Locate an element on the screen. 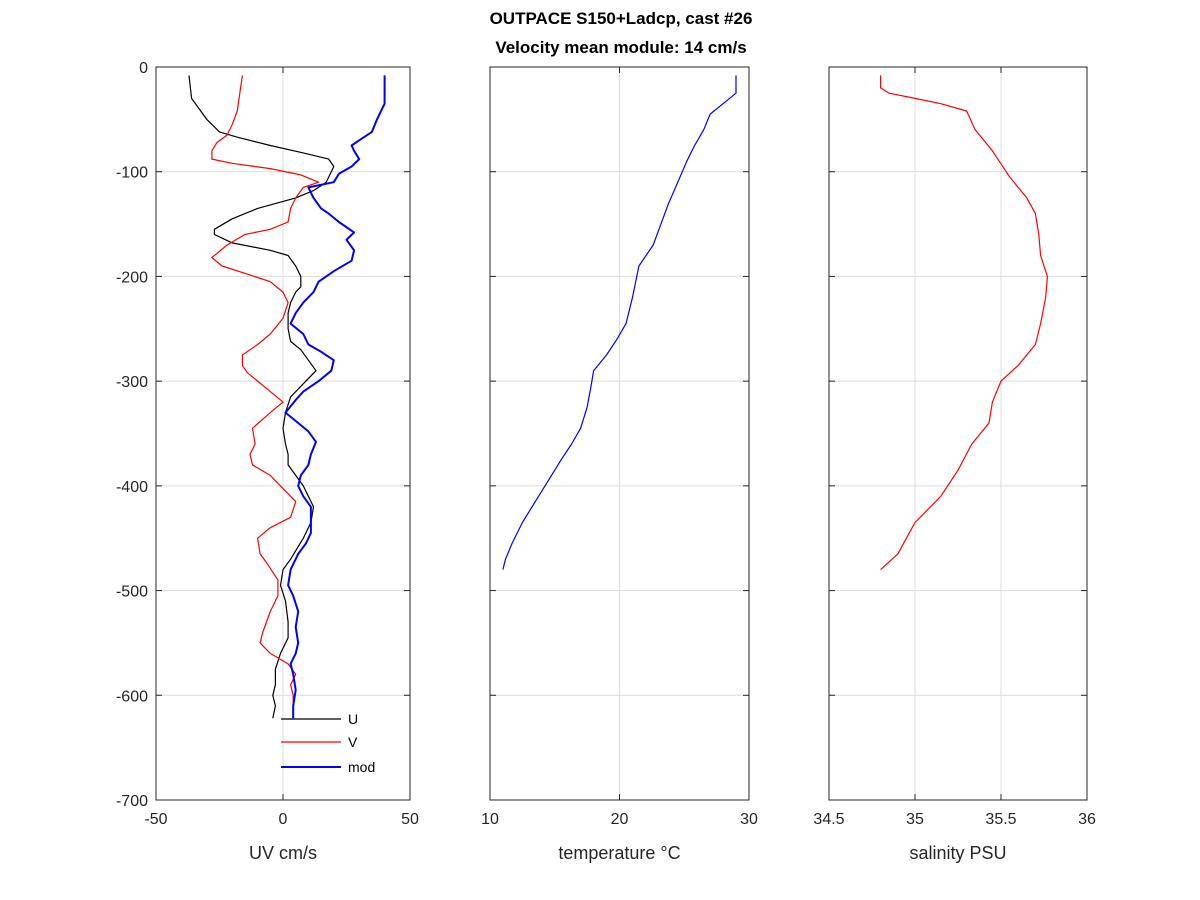  series-line-panel2 is located at coordinates (964, 323).